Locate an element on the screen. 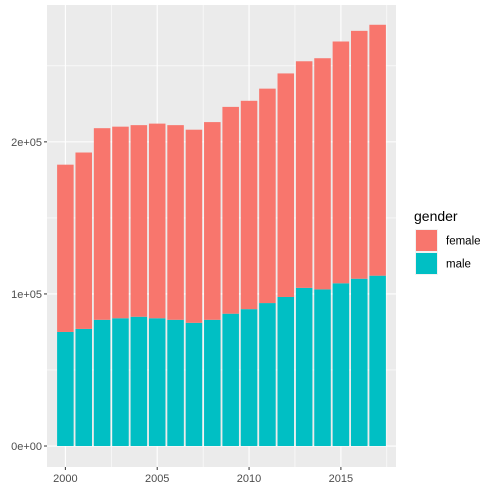 The image size is (500, 500). x-tick-label: 2000 is located at coordinates (65, 479).